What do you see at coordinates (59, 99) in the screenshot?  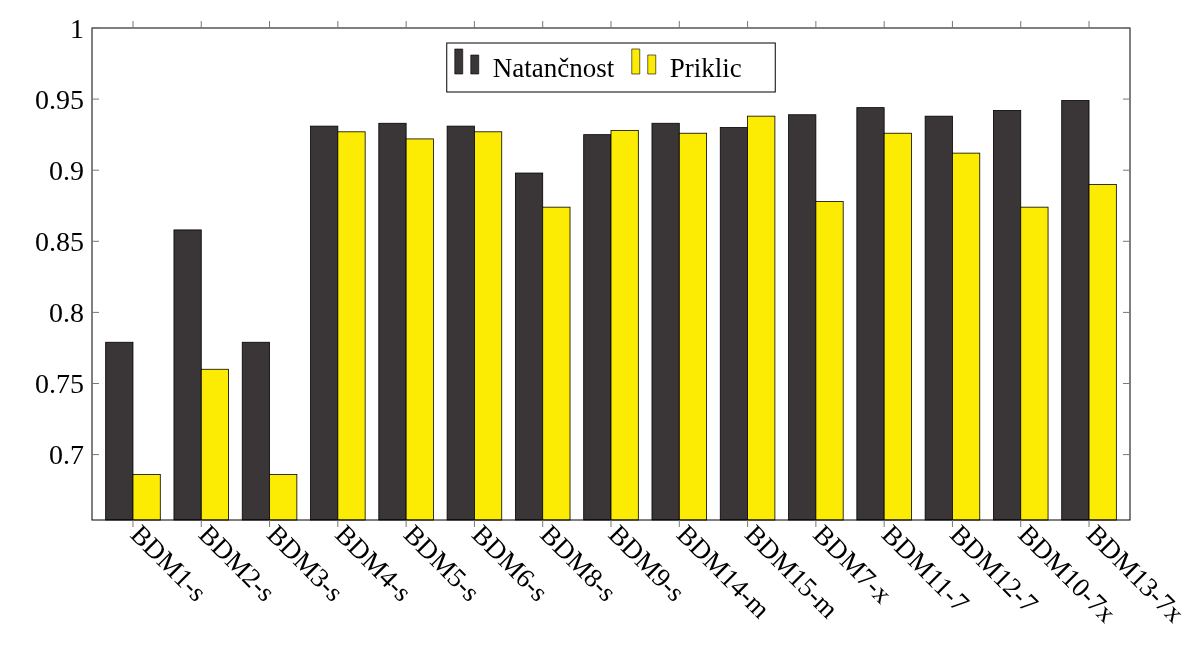 I see `y-tick-label: 0.95` at bounding box center [59, 99].